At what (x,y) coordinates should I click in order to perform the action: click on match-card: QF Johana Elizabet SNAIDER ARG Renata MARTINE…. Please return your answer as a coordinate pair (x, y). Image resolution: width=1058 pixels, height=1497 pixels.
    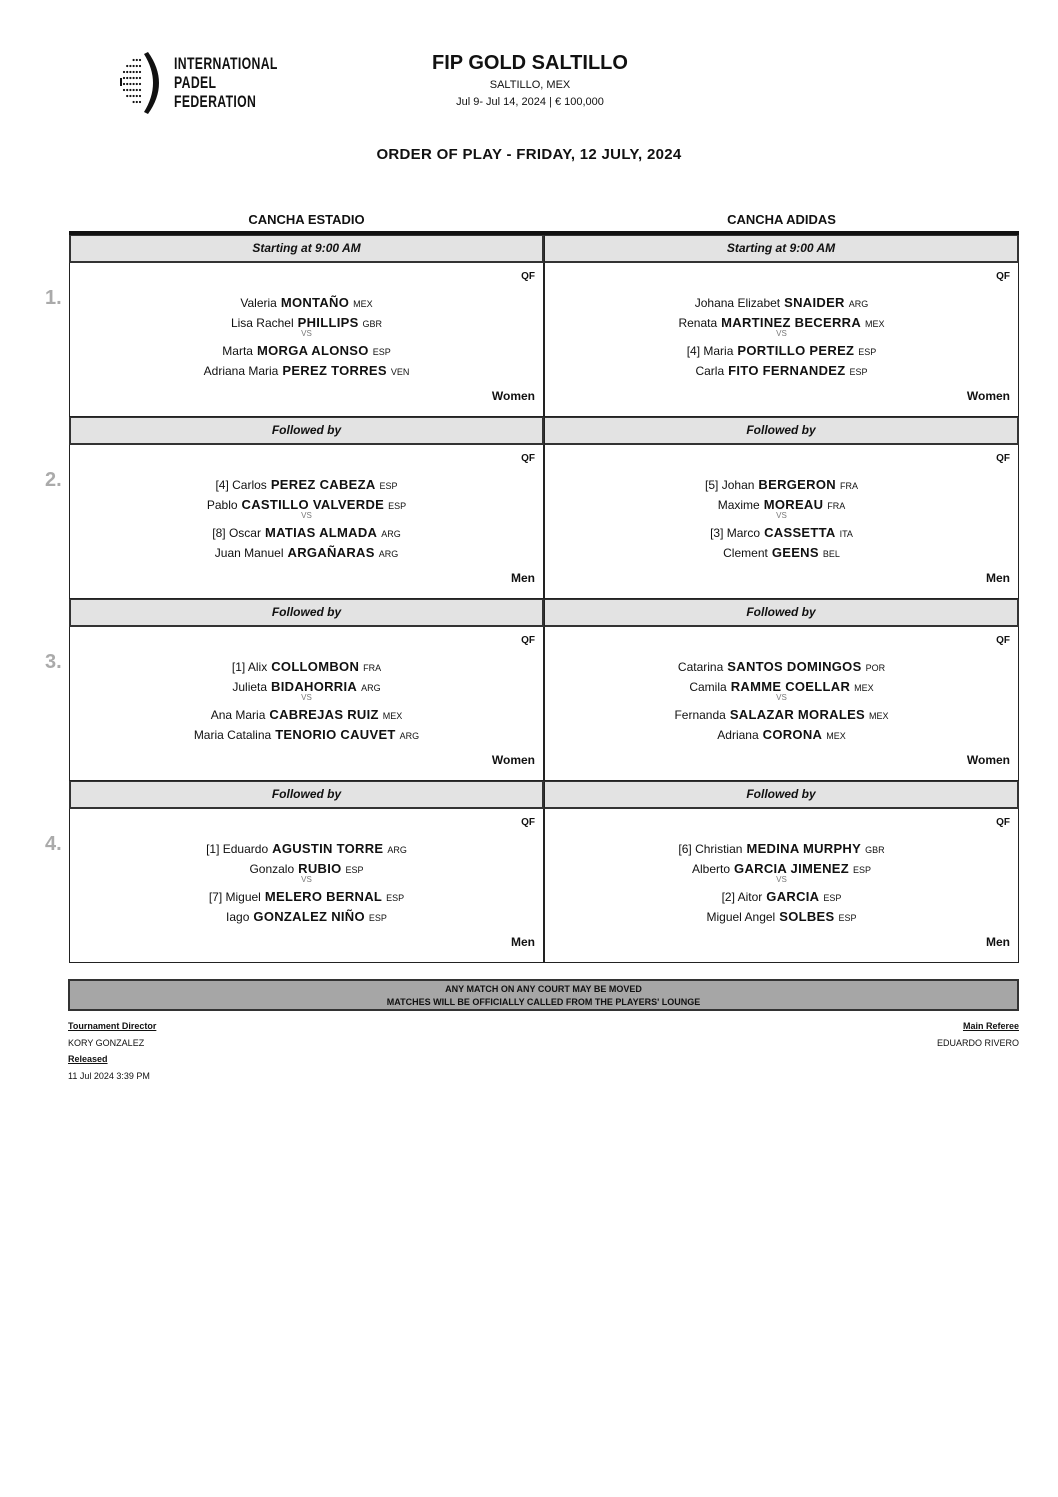
    Looking at the image, I should click on (781, 340).